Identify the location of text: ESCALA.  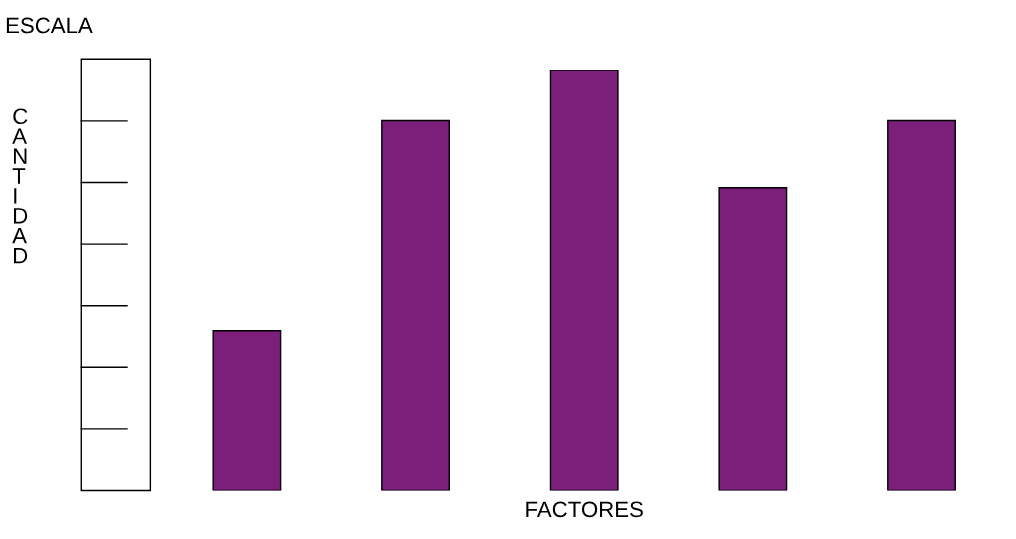
(49, 25).